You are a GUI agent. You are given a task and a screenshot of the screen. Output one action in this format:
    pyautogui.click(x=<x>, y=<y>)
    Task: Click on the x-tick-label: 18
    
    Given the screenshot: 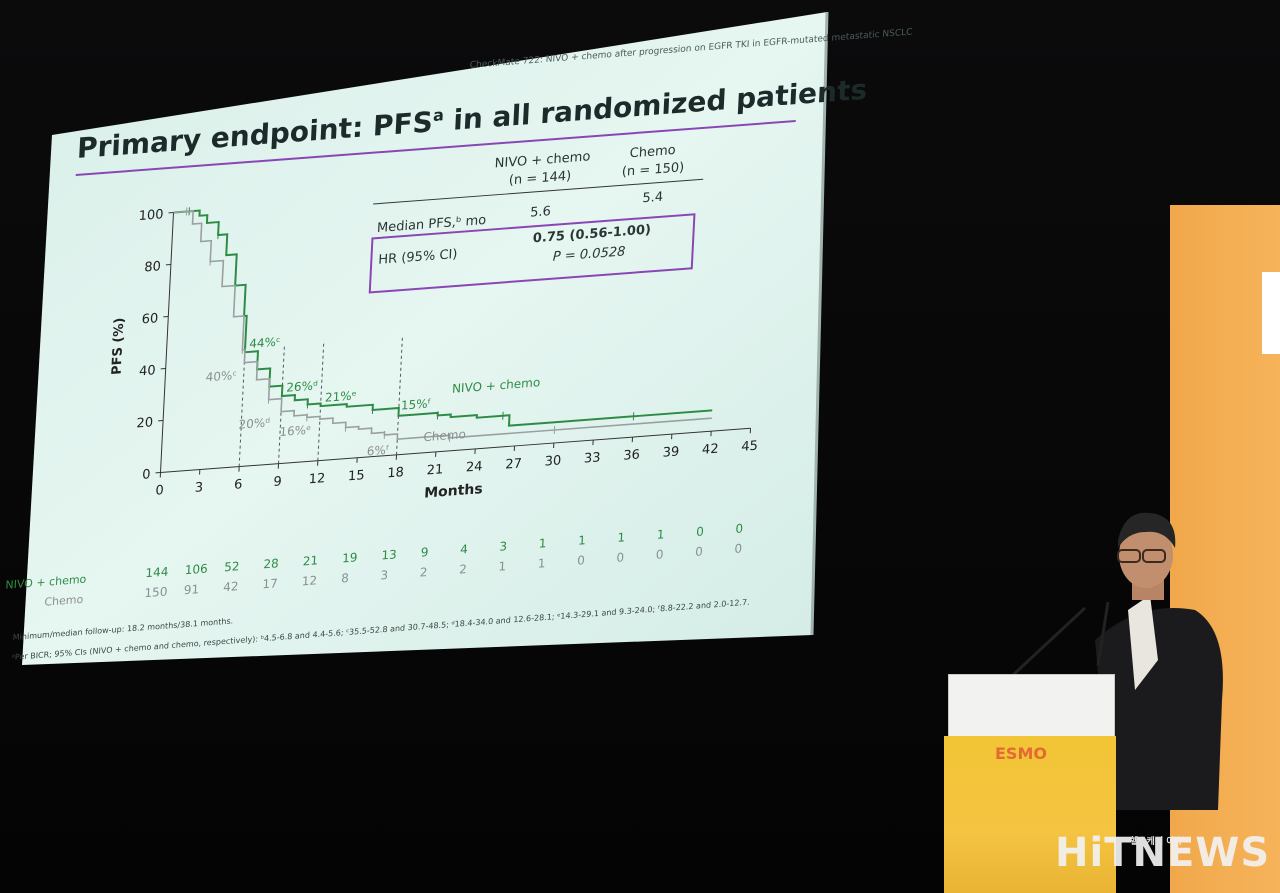 What is the action you would take?
    pyautogui.click(x=395, y=473)
    